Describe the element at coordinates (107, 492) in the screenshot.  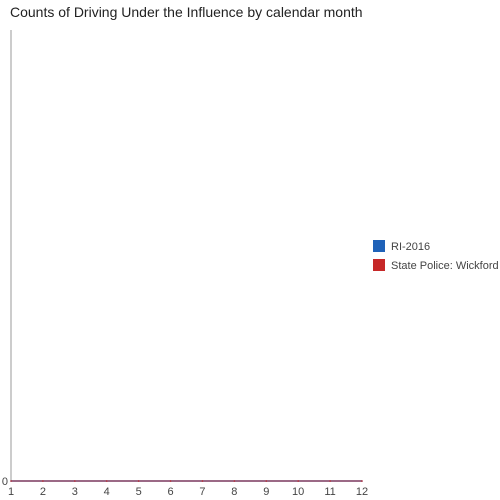
I see `x-tick-label: 4` at that location.